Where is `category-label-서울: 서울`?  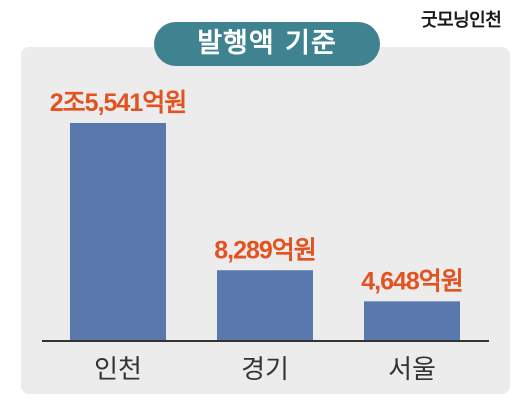
category-label-서울: 서울 is located at coordinates (412, 370).